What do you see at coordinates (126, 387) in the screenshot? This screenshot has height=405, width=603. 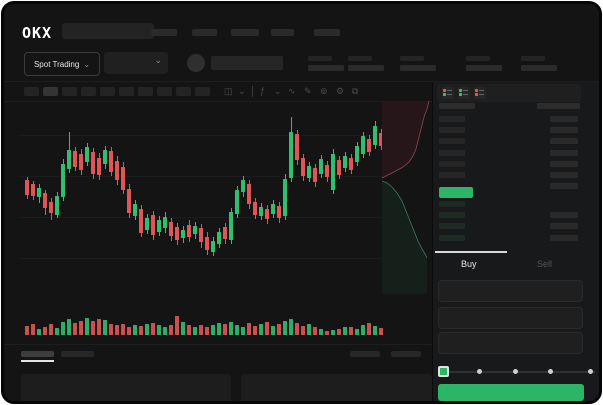 I see `bottom-panel-placeholder` at bounding box center [126, 387].